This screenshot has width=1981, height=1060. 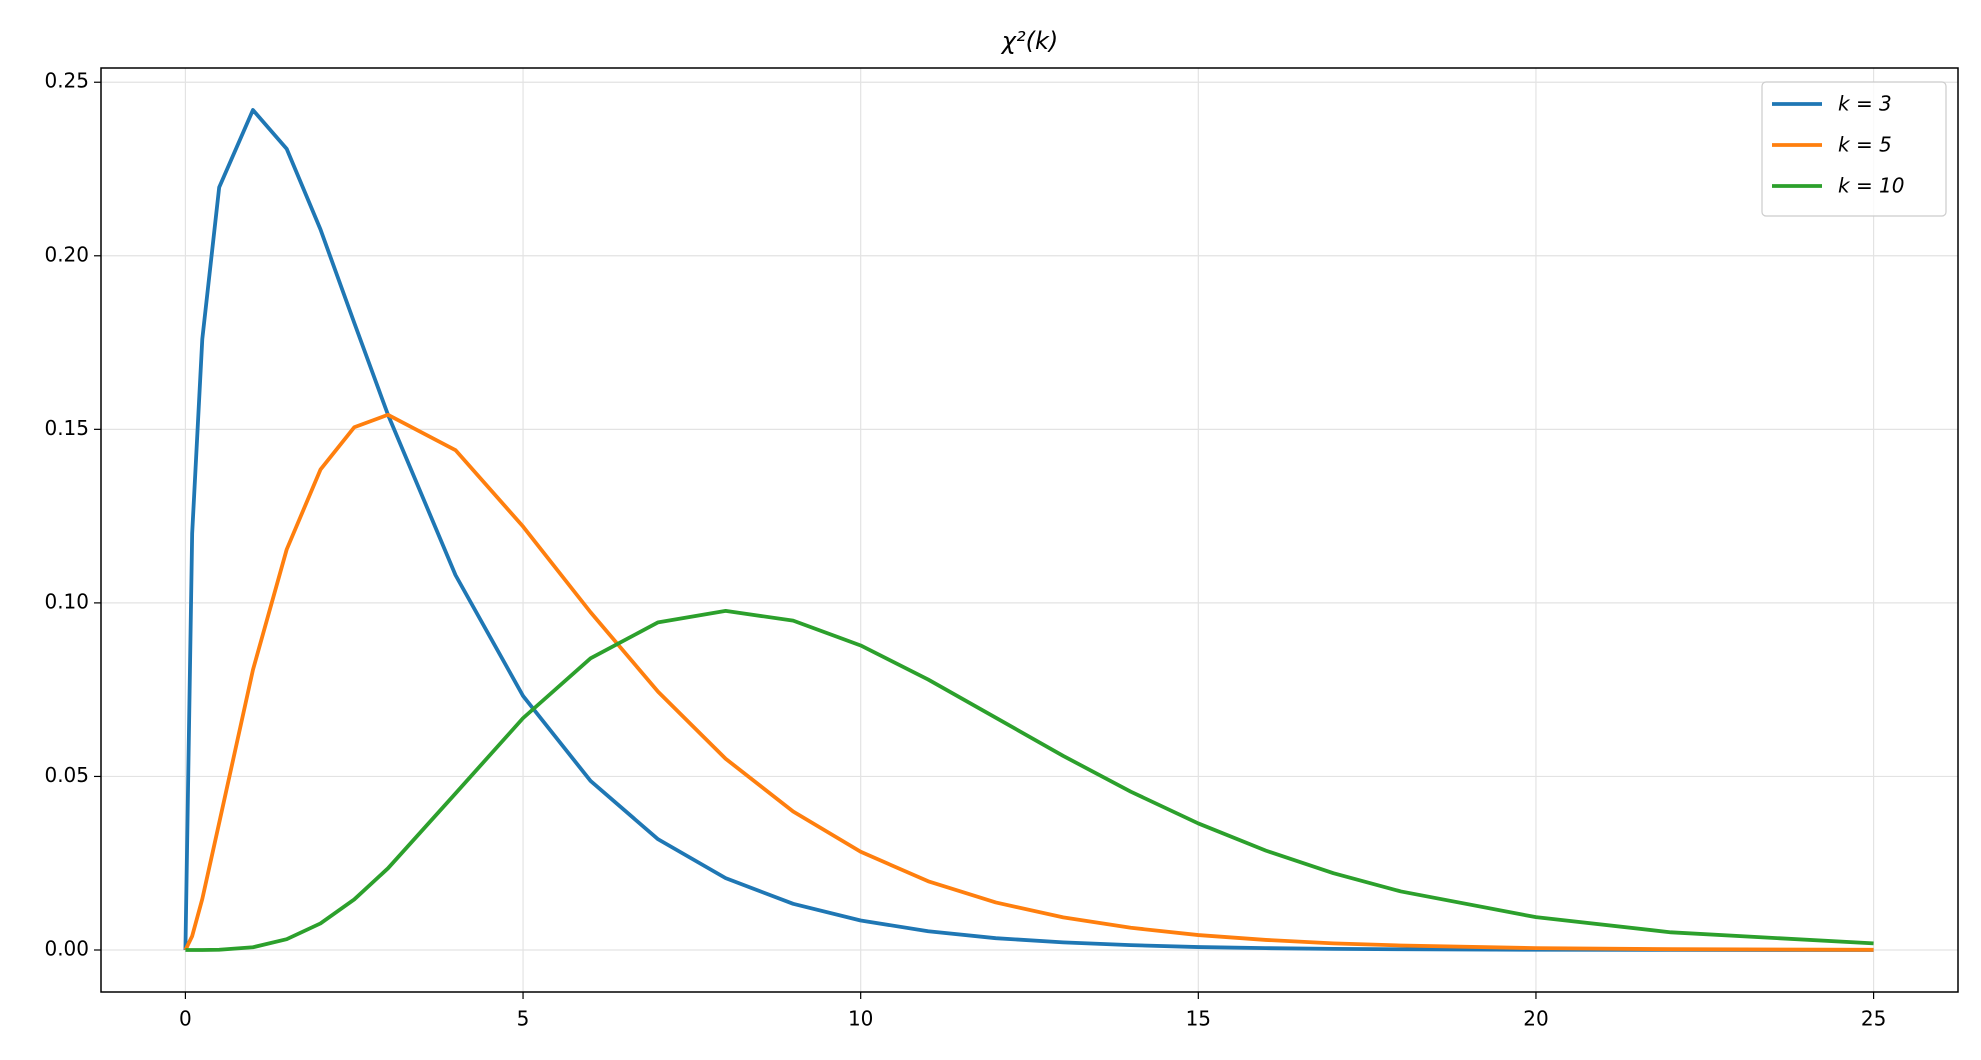 What do you see at coordinates (1871, 186) in the screenshot?
I see `legend-label: k = 10` at bounding box center [1871, 186].